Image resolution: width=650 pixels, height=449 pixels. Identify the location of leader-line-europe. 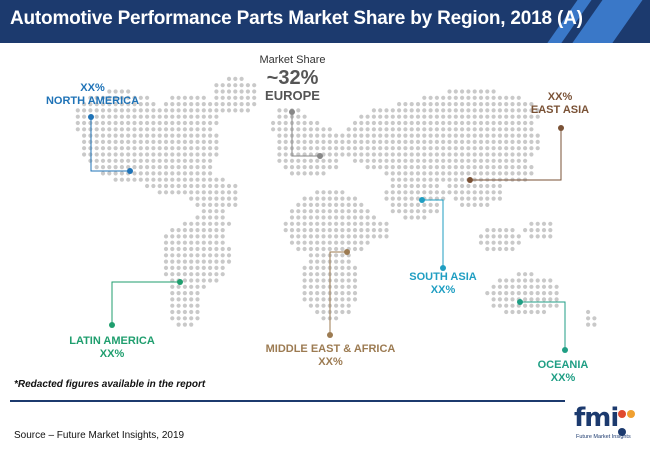
(305, 134).